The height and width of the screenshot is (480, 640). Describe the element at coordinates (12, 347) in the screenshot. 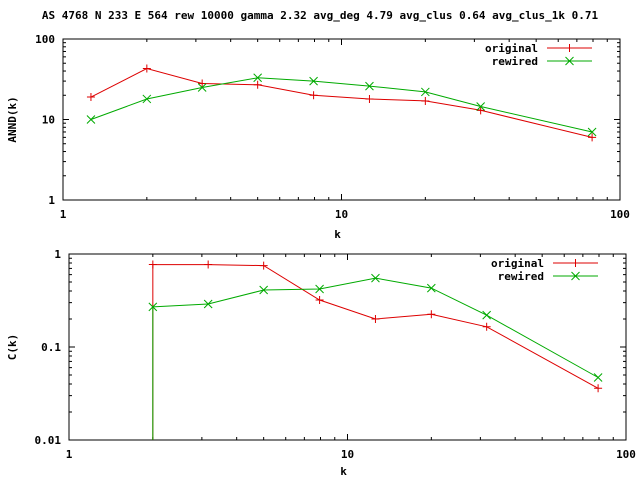

I see `y-axis-label: C(k)` at that location.